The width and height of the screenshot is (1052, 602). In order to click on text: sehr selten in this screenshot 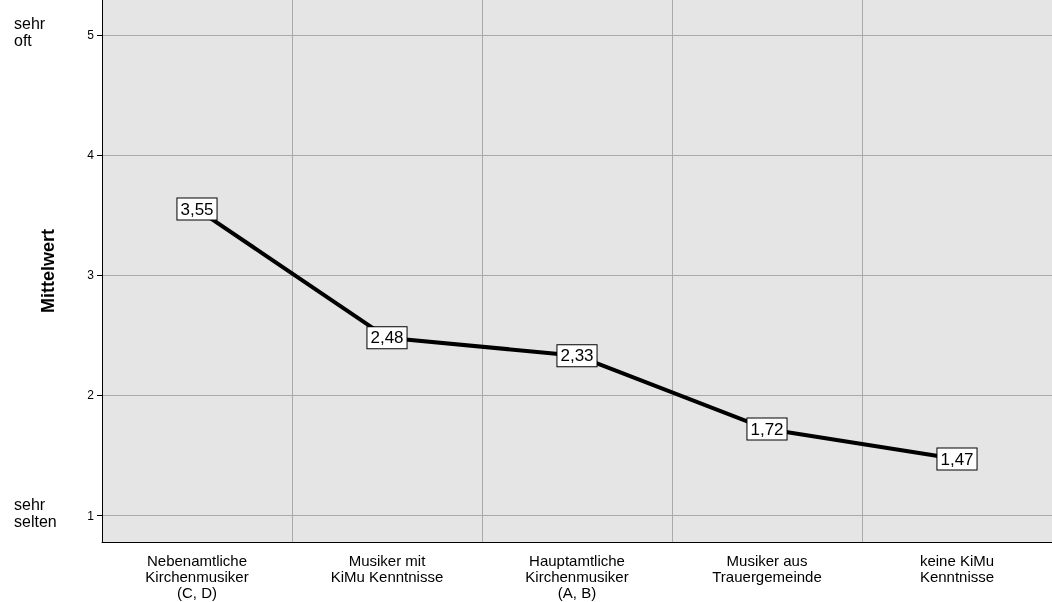, I will do `click(35, 512)`.